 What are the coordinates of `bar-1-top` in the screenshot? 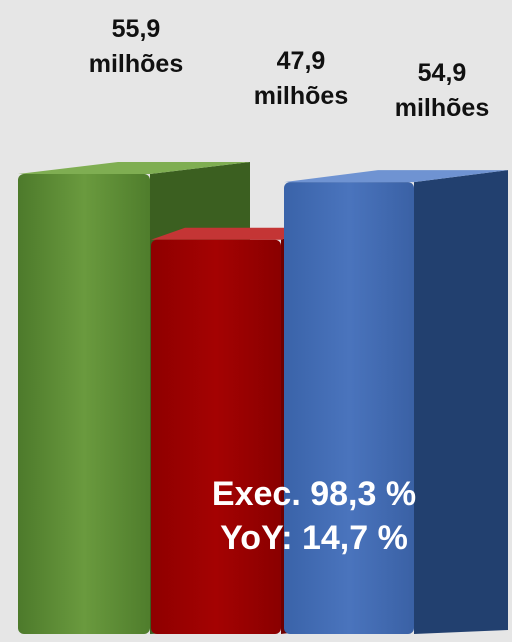 It's located at (134, 167).